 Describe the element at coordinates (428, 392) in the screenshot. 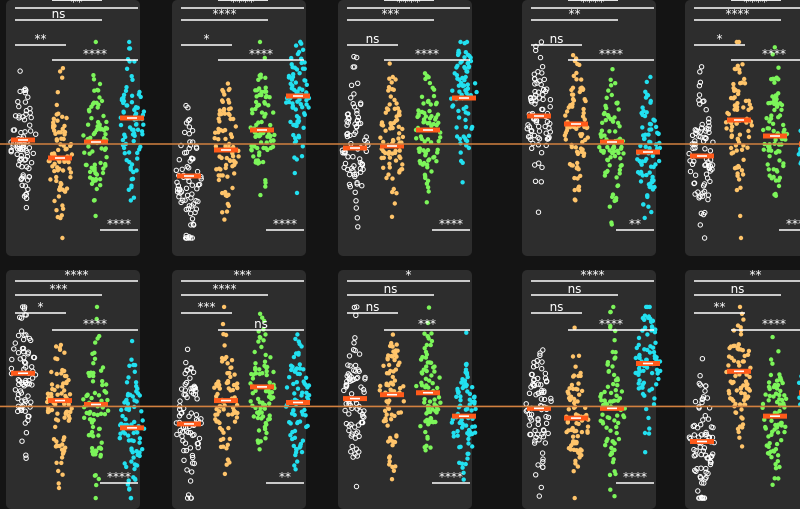

I see `median-marker` at that location.